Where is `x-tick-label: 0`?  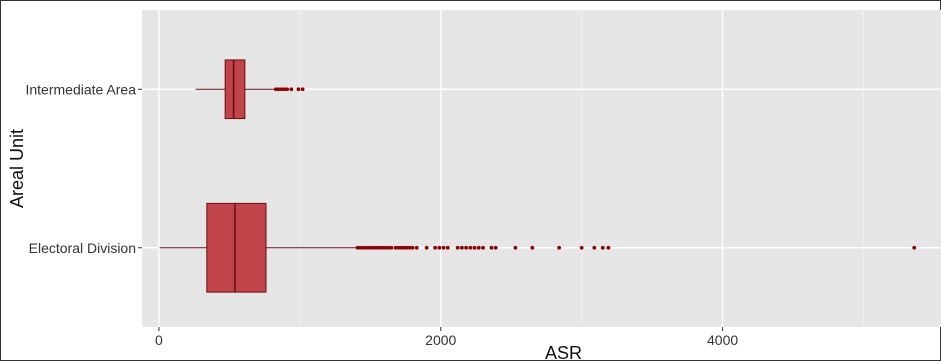
x-tick-label: 0 is located at coordinates (159, 340).